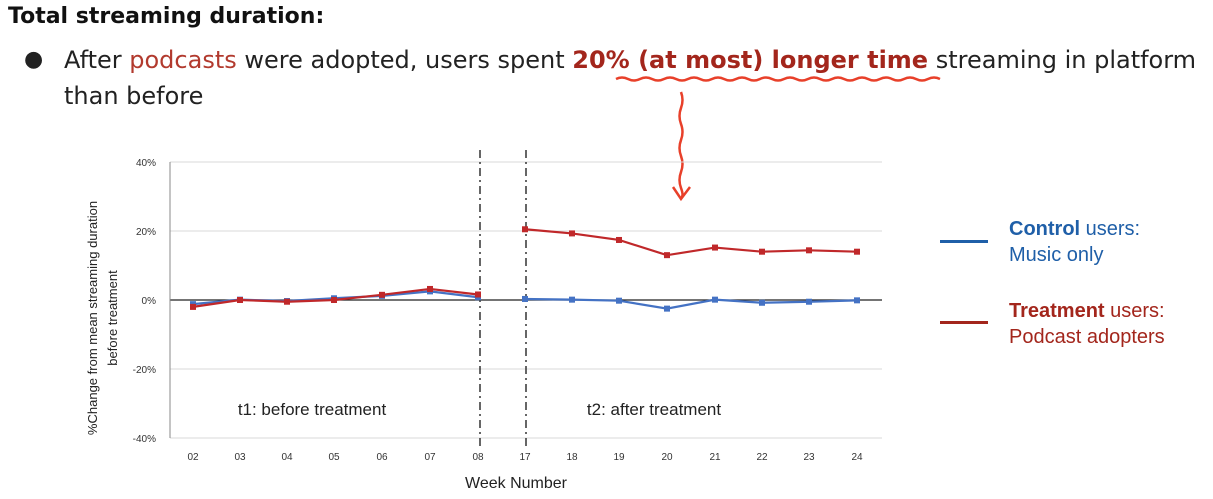 The width and height of the screenshot is (1213, 499). I want to click on emphasis-text: 20% (at most) longer time, so click(750, 60).